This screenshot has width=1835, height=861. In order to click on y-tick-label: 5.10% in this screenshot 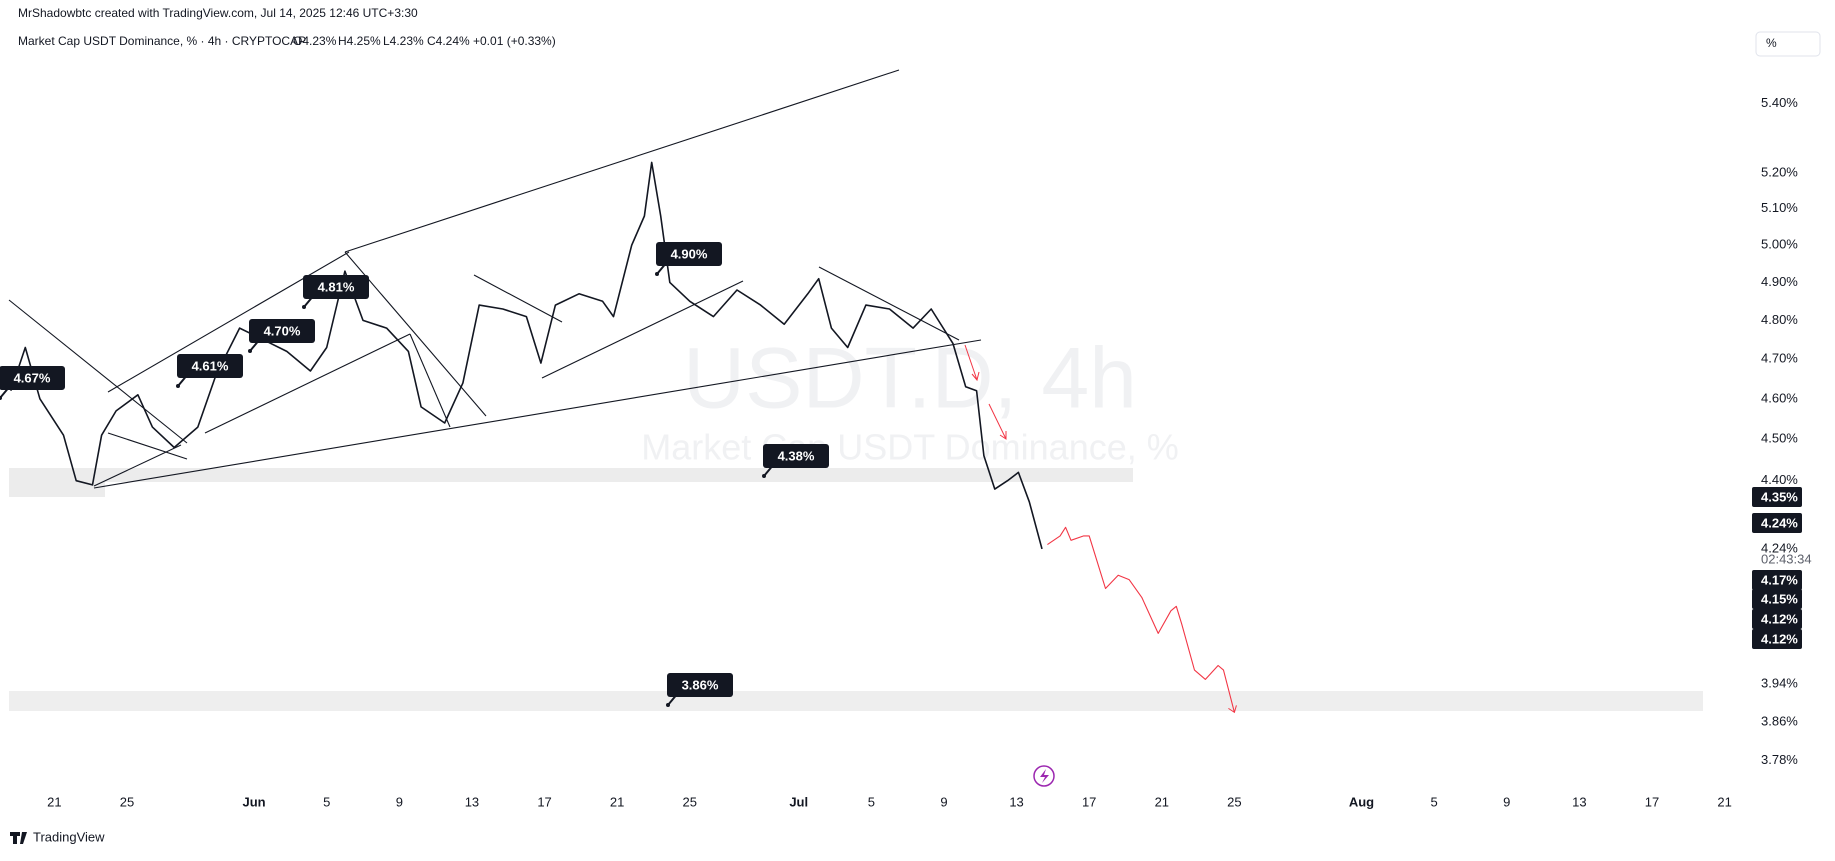, I will do `click(1779, 207)`.